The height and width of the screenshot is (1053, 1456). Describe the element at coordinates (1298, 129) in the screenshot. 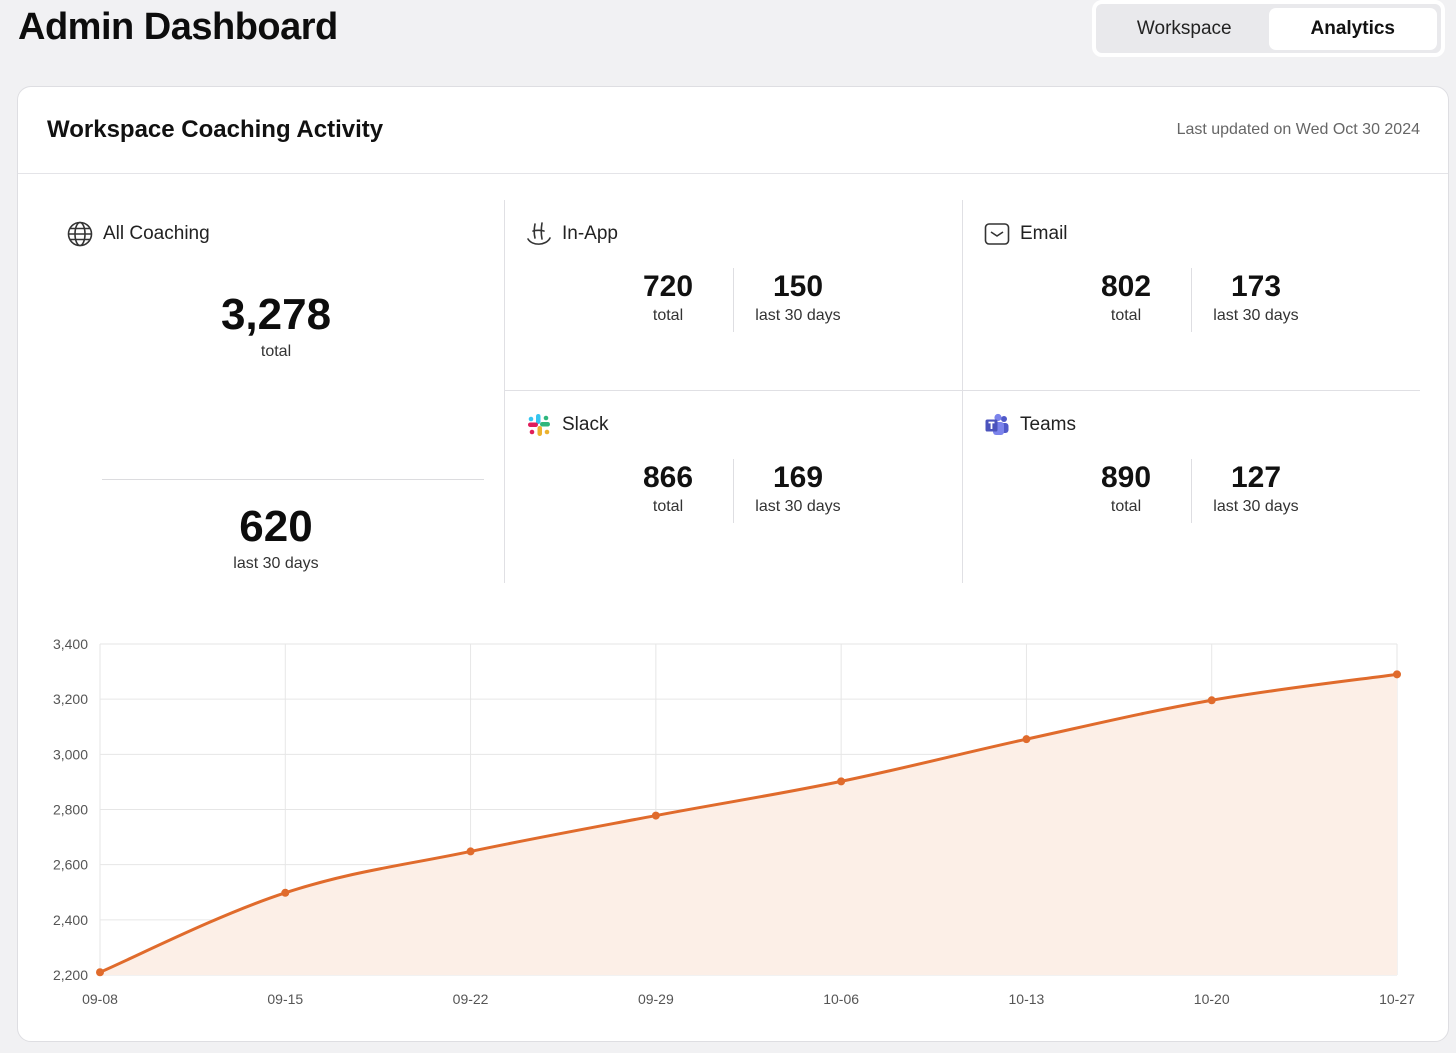

I see `last-updated-text: Last updated on Wed Oct 30 2024` at that location.